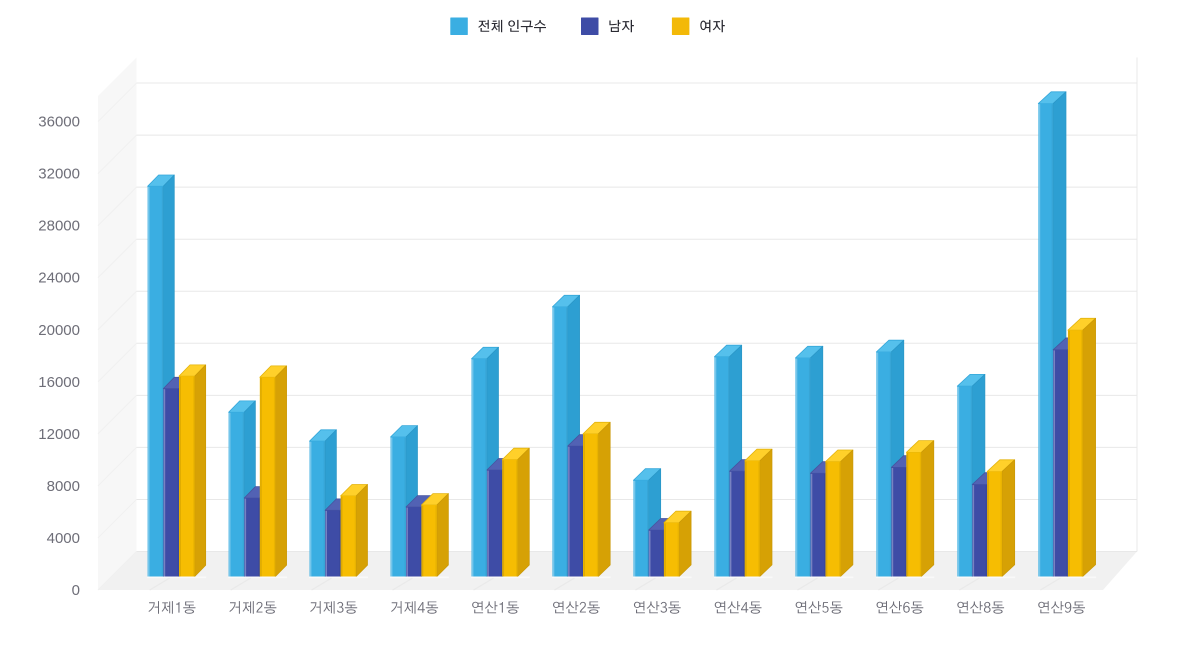 This screenshot has height=656, width=1177. What do you see at coordinates (59, 122) in the screenshot?
I see `svg-text: 36000` at bounding box center [59, 122].